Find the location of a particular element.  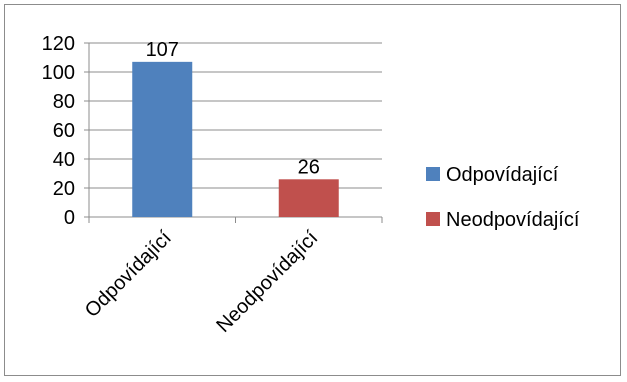

data-label: 107 is located at coordinates (162, 50).